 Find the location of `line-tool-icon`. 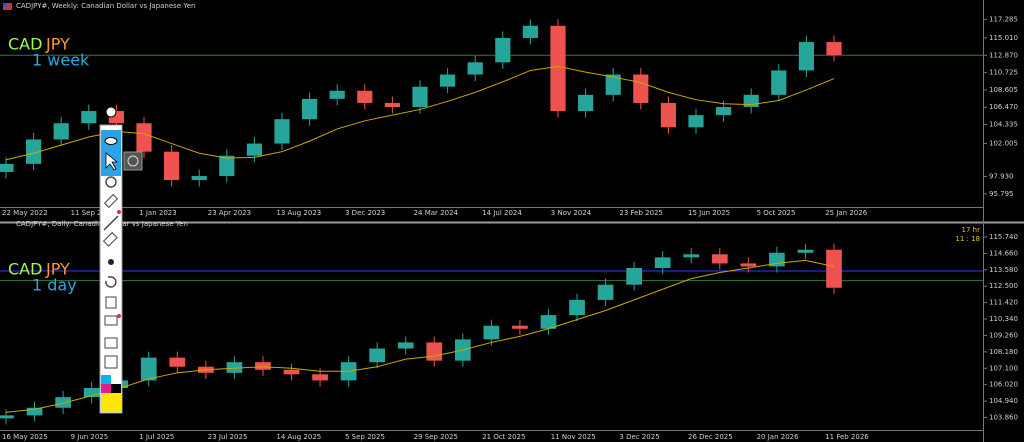

line-tool-icon is located at coordinates (111, 223).